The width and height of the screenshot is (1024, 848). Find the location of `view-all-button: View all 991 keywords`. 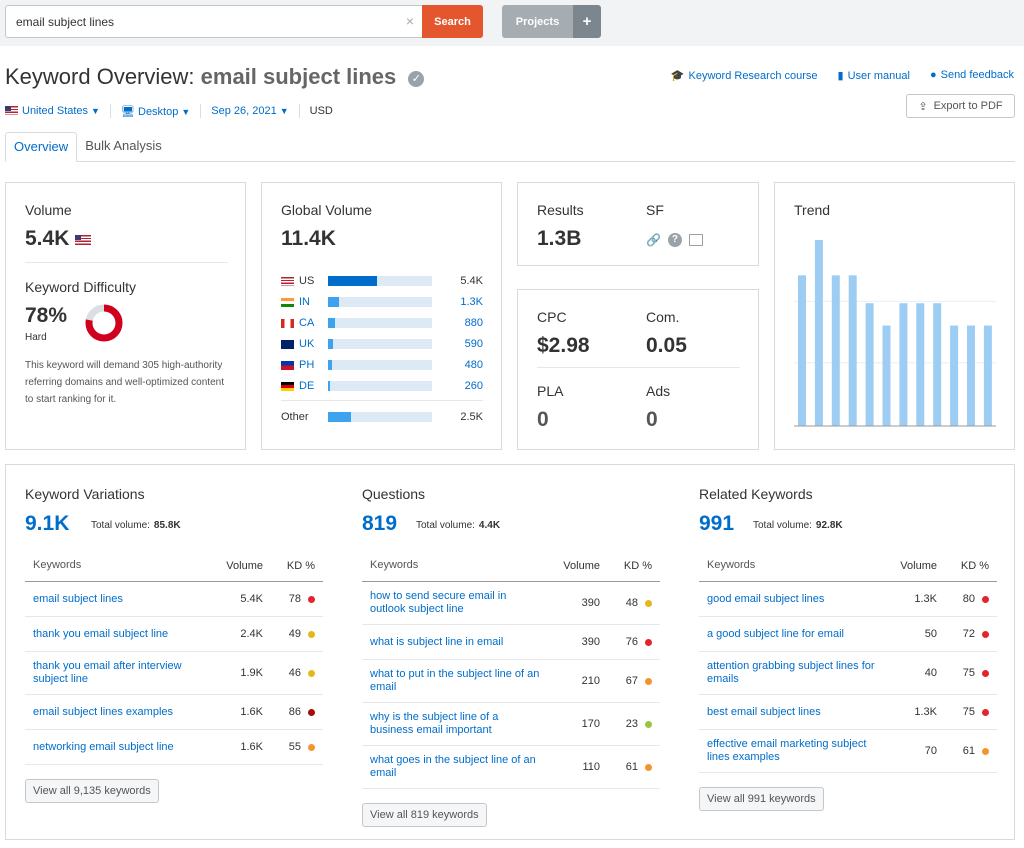

view-all-button: View all 991 keywords is located at coordinates (761, 799).